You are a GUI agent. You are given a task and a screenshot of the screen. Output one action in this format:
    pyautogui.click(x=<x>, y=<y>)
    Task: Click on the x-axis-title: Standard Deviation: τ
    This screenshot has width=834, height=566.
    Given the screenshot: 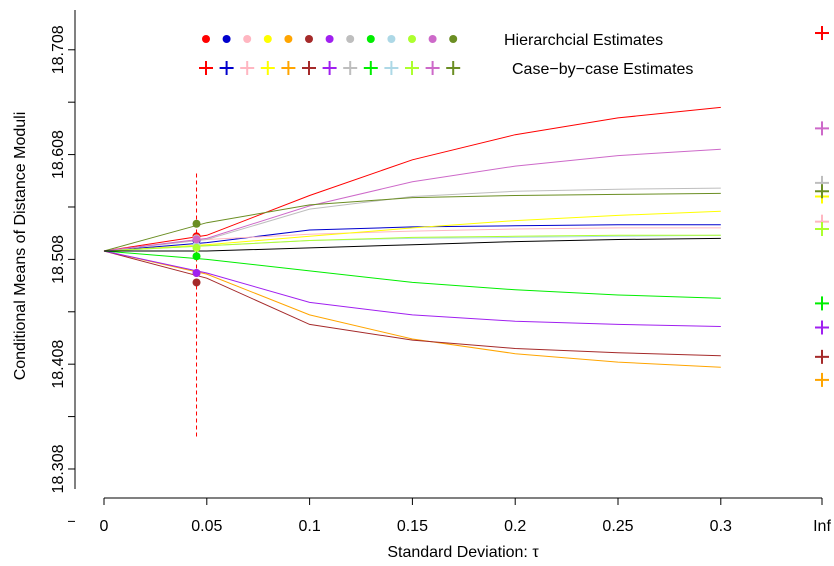 What is the action you would take?
    pyautogui.click(x=463, y=552)
    